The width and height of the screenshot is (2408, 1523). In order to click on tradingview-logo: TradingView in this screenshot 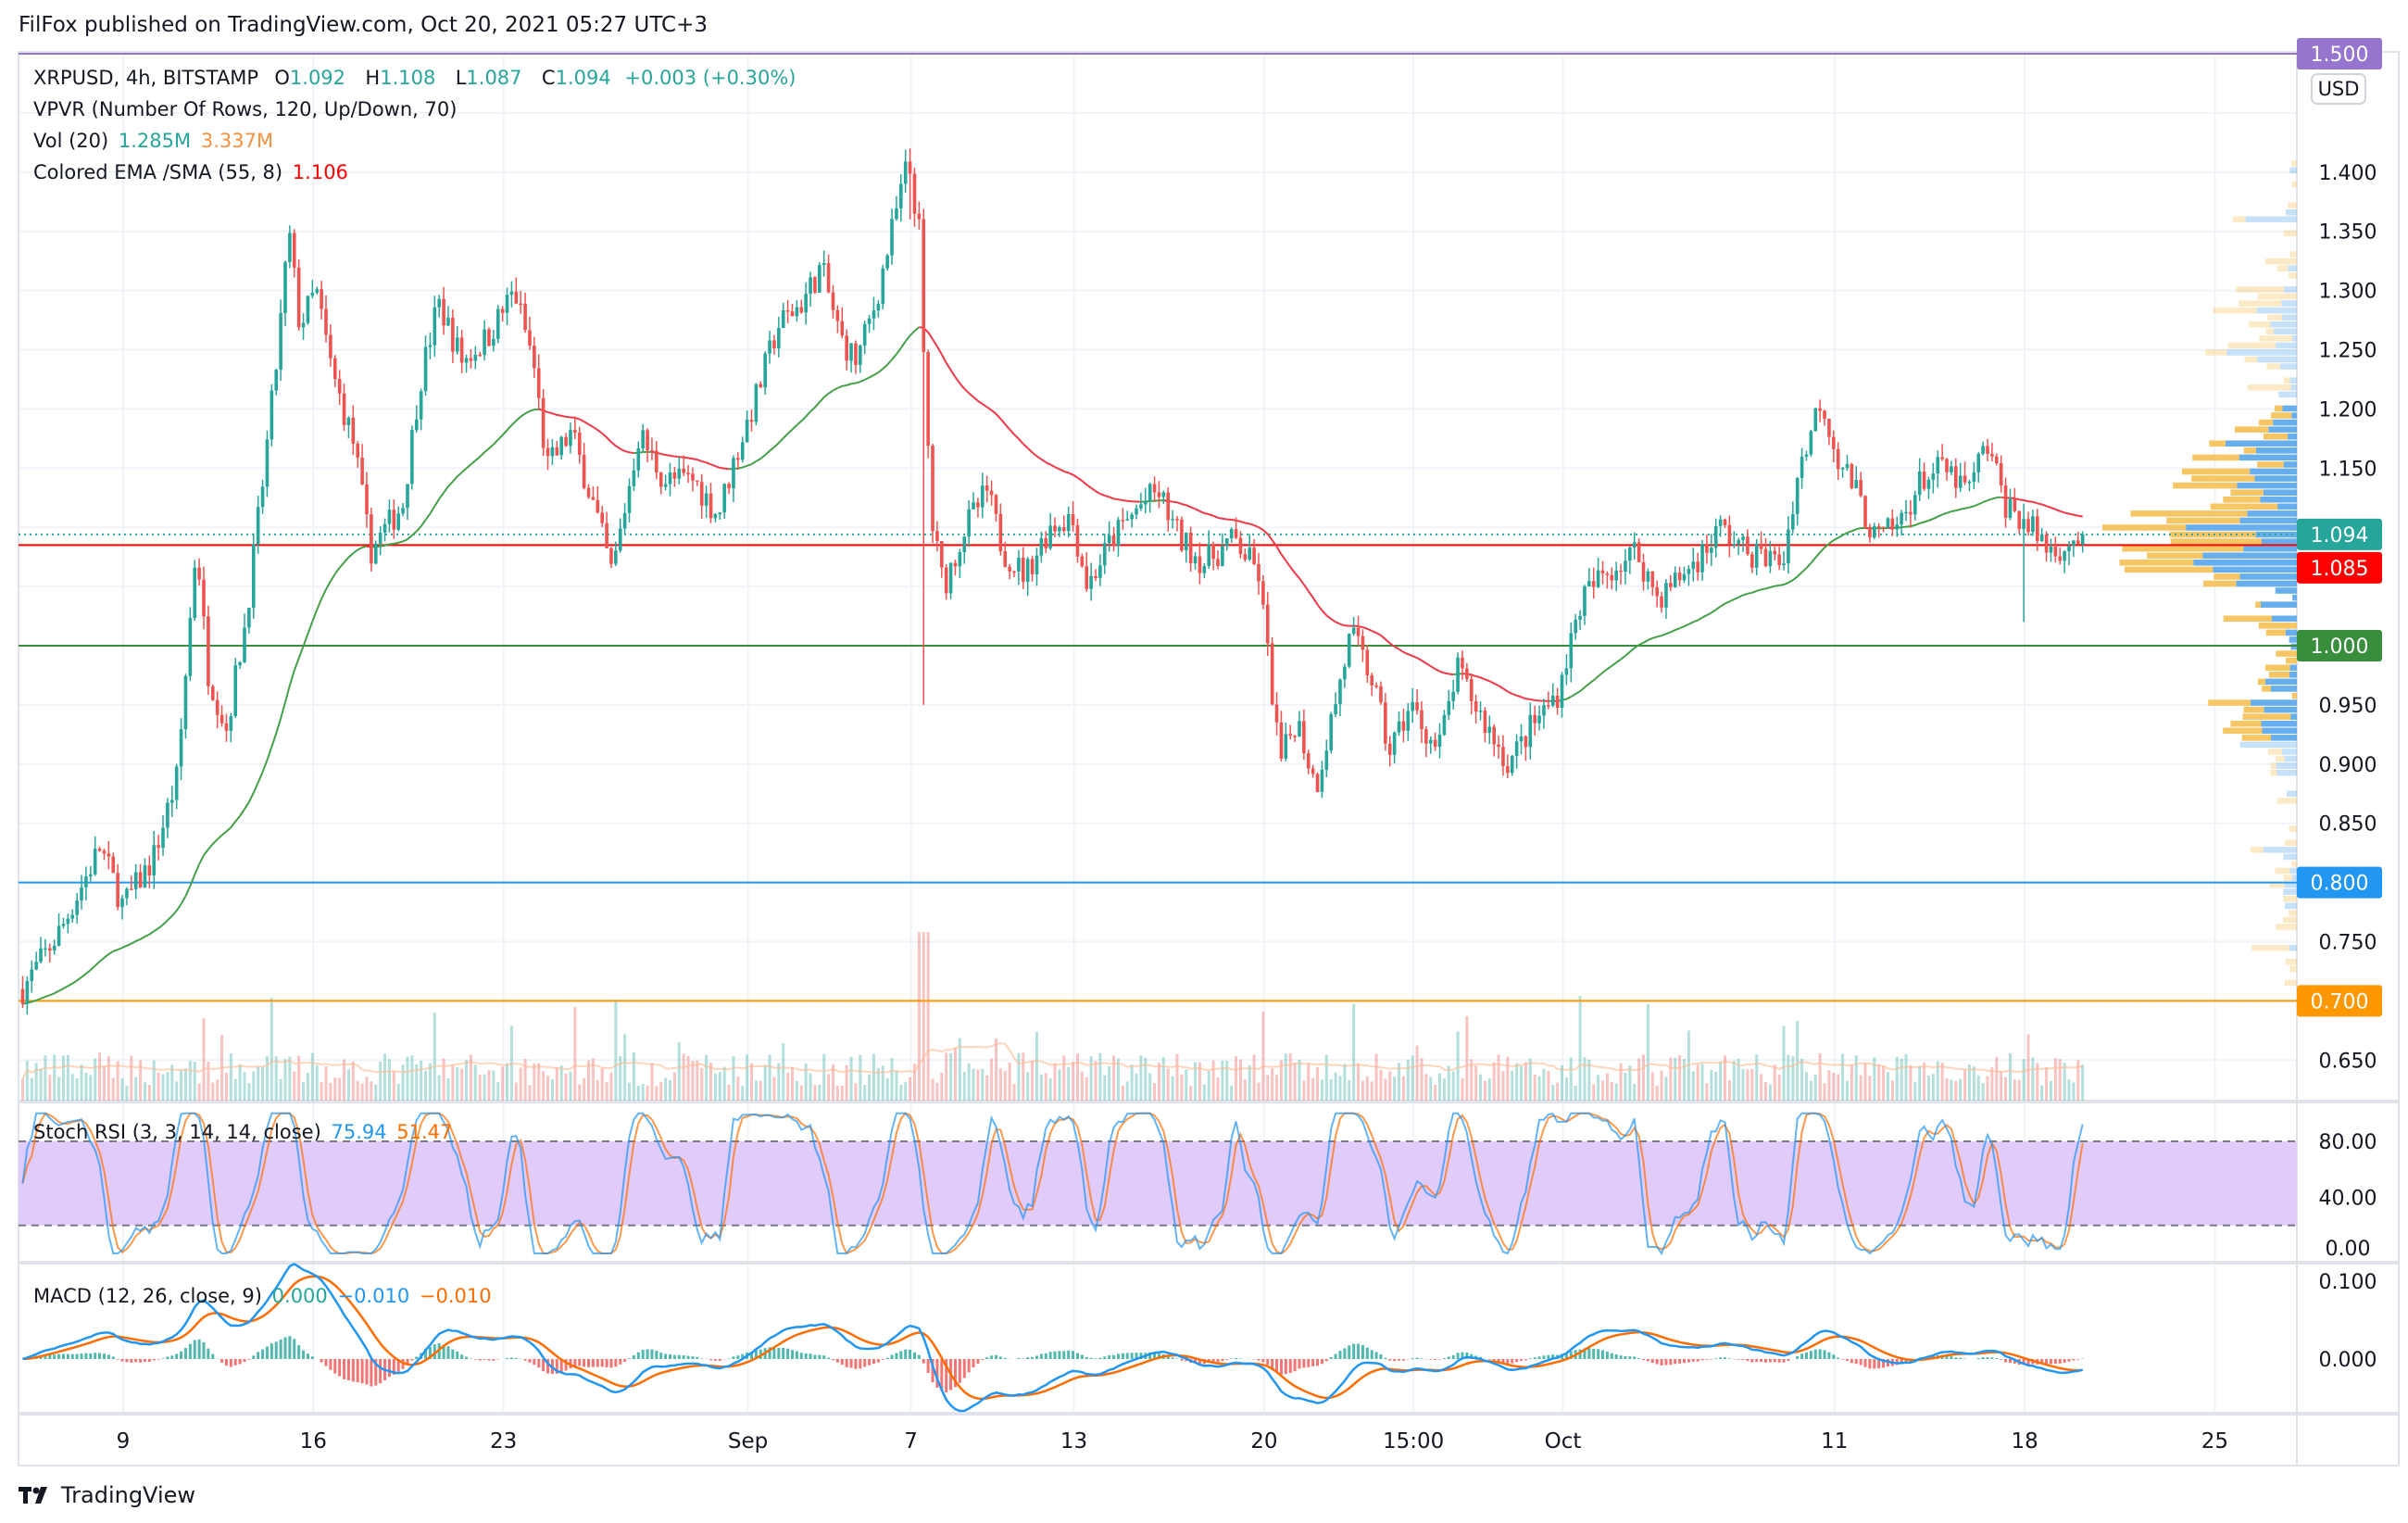, I will do `click(107, 1495)`.